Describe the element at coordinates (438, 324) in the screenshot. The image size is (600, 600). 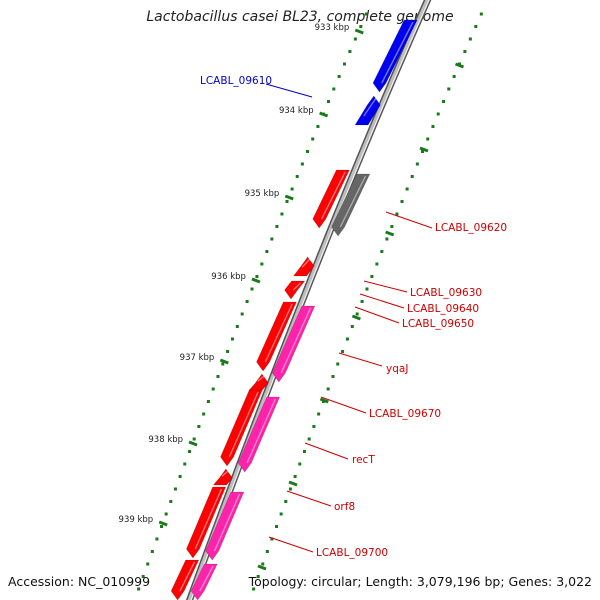
I see `gene-label-LCABL_09650: LCABL_09650` at that location.